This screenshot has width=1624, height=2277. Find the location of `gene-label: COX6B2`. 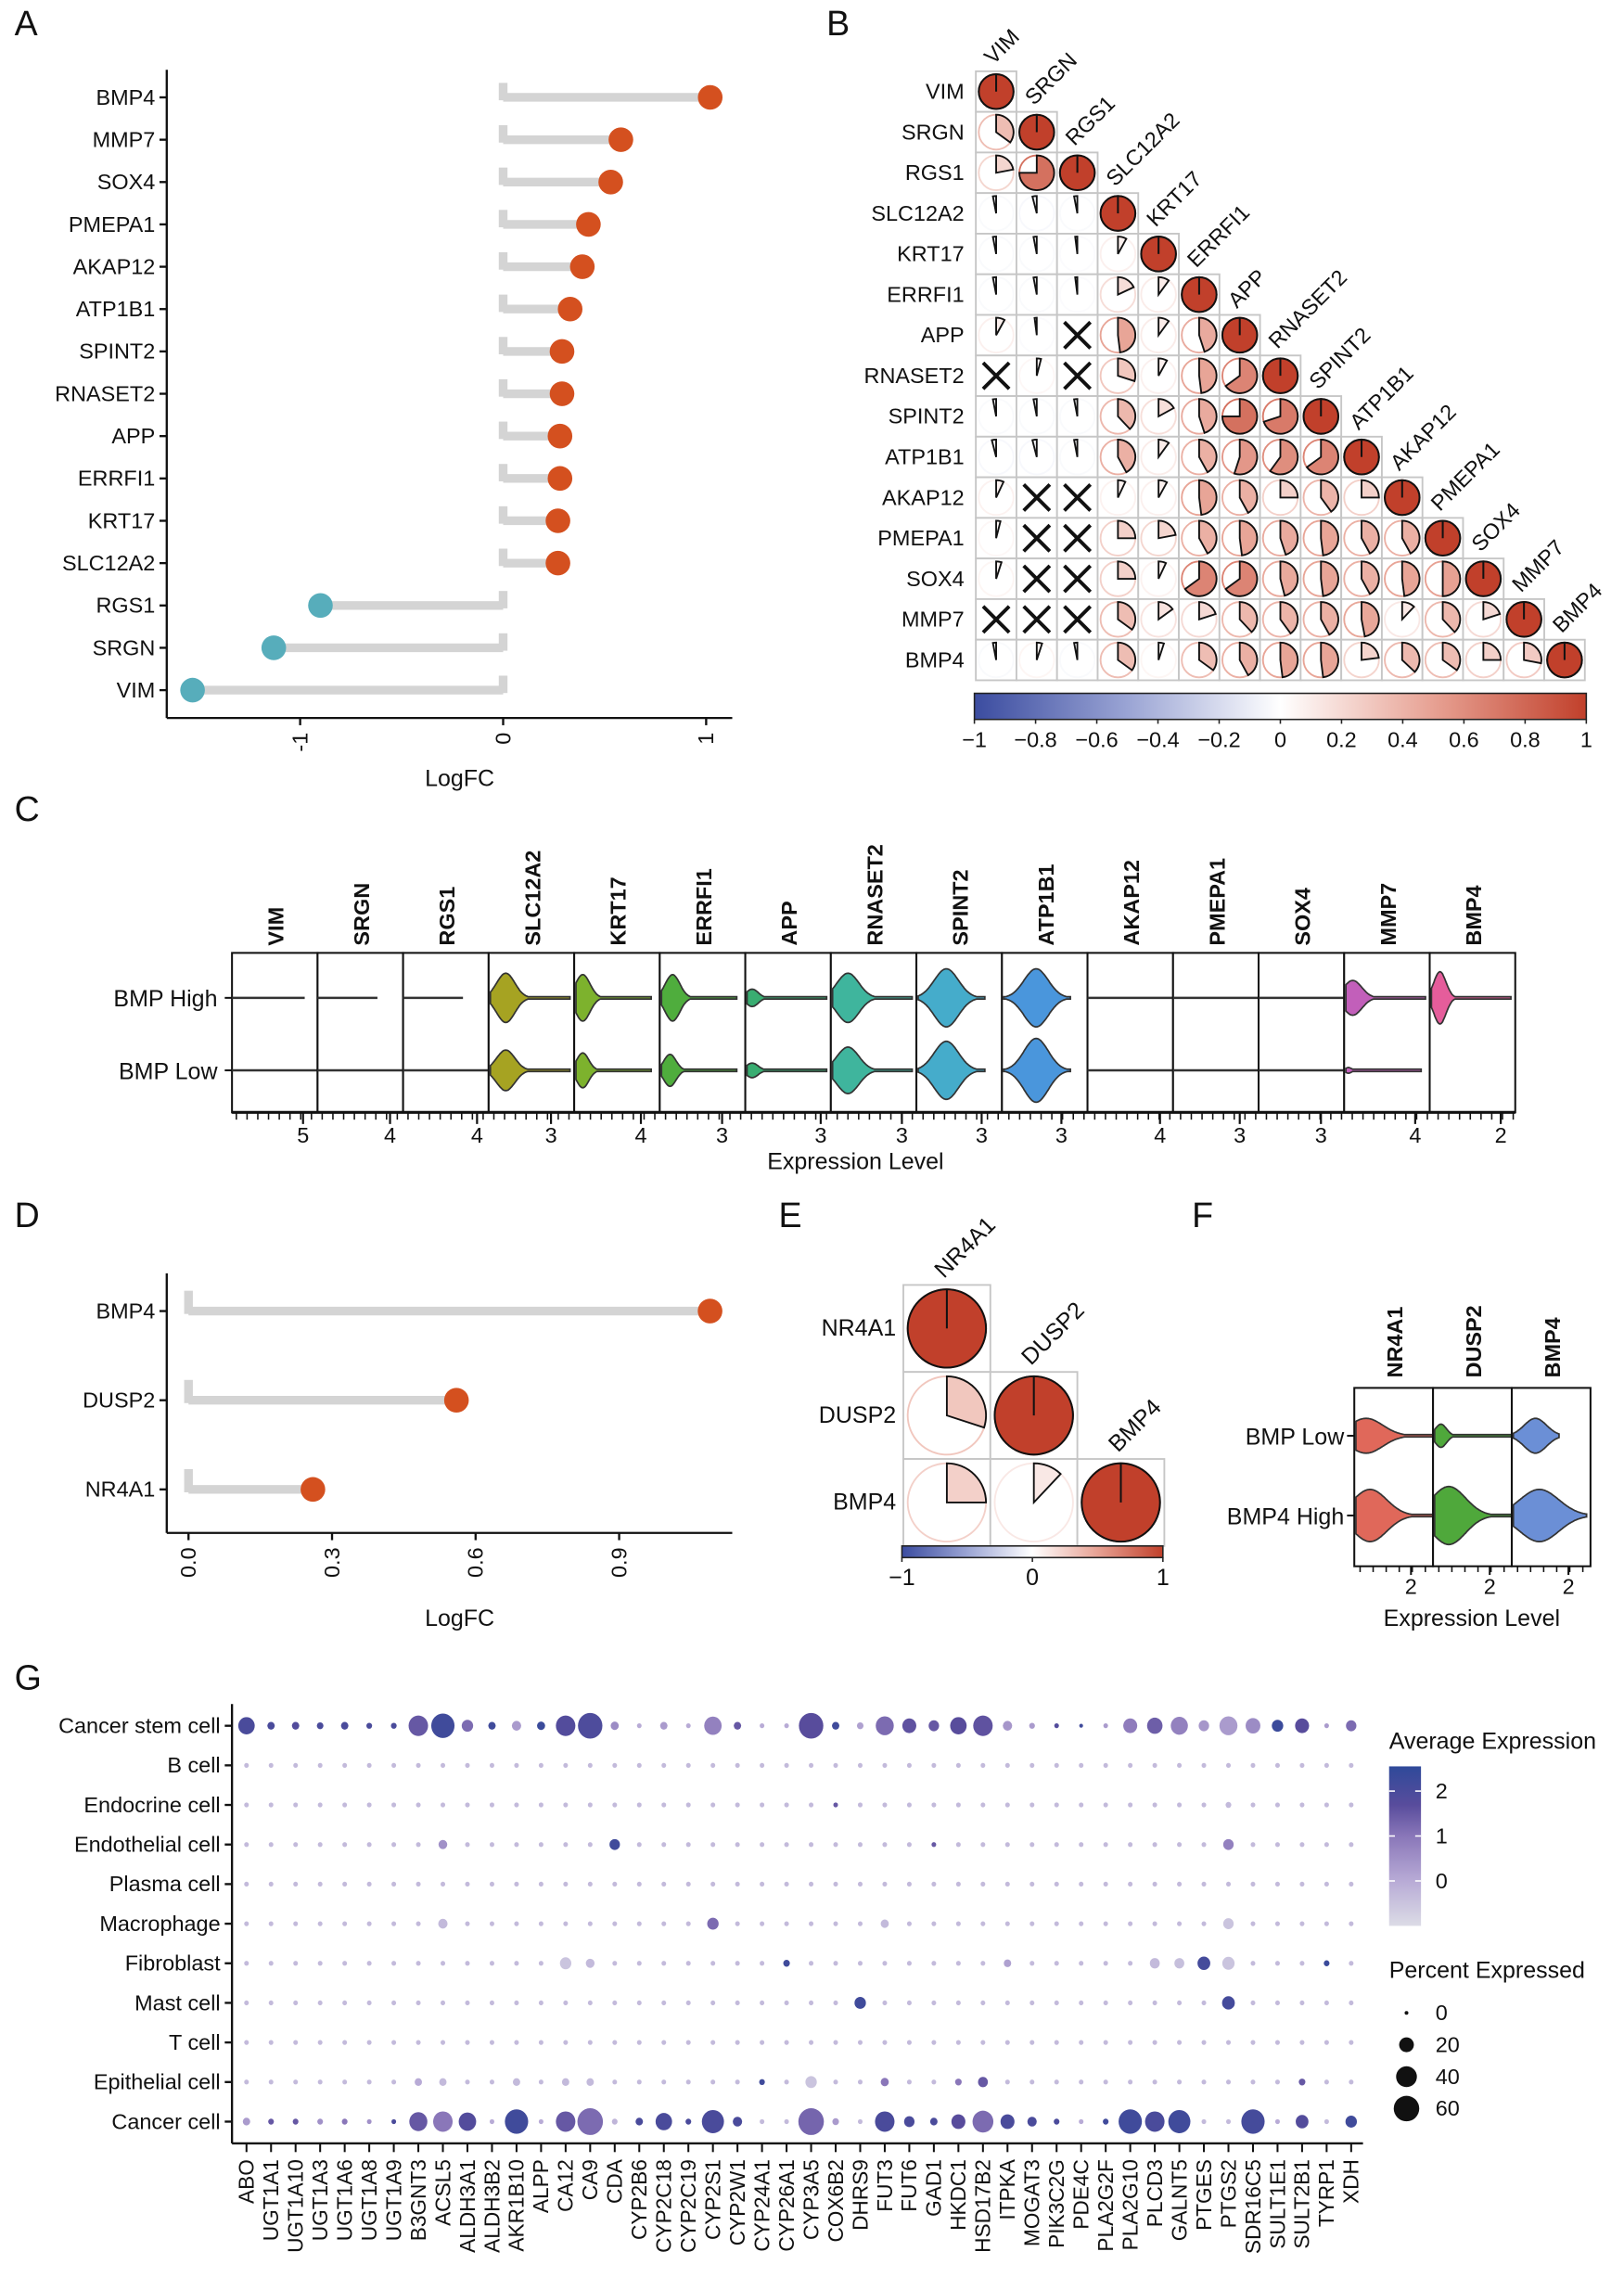

gene-label: COX6B2 is located at coordinates (836, 2200).